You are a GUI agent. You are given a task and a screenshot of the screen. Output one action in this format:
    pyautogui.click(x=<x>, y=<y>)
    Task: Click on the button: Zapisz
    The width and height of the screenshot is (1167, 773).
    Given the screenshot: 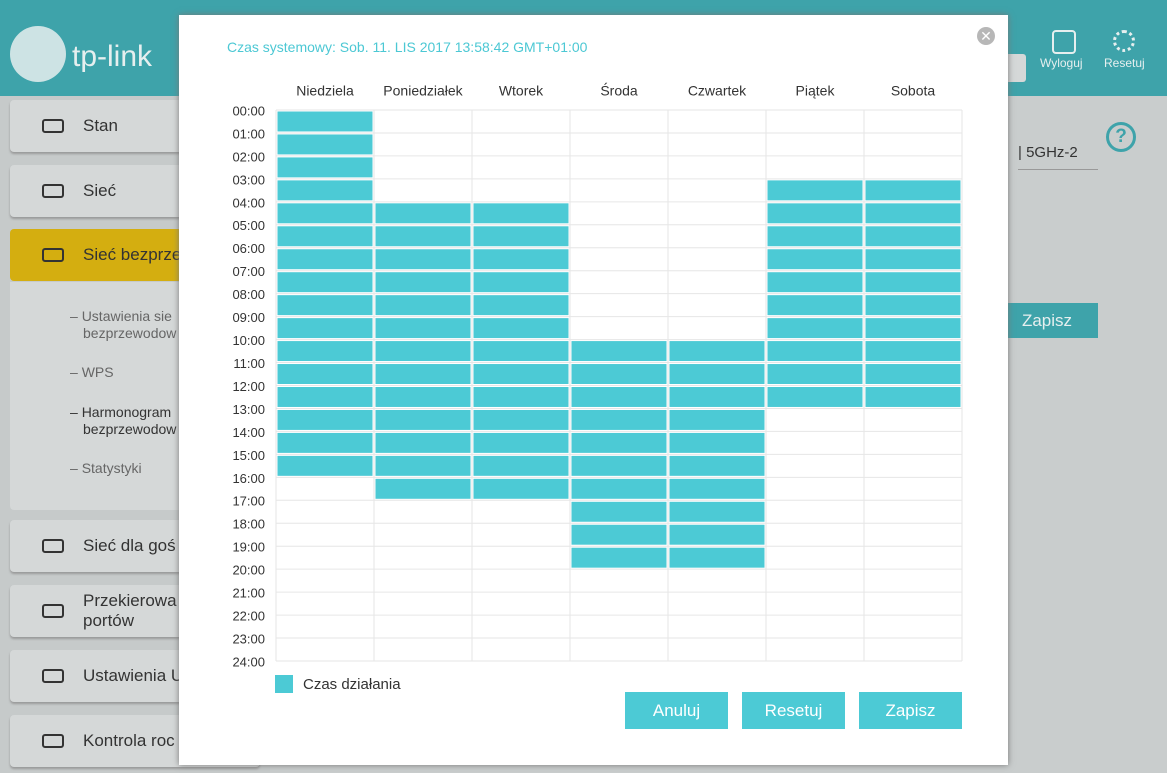 What is the action you would take?
    pyautogui.click(x=910, y=710)
    